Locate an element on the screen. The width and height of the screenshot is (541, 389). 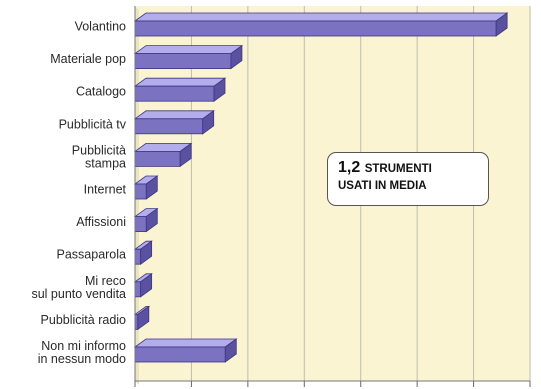
category-label: Pubblicità tv is located at coordinates (93, 124).